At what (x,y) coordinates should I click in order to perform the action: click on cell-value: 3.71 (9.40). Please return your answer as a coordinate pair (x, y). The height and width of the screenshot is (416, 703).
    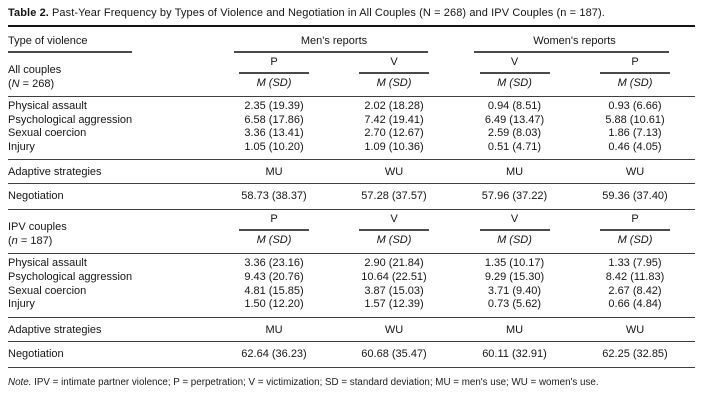
    Looking at the image, I should click on (514, 290).